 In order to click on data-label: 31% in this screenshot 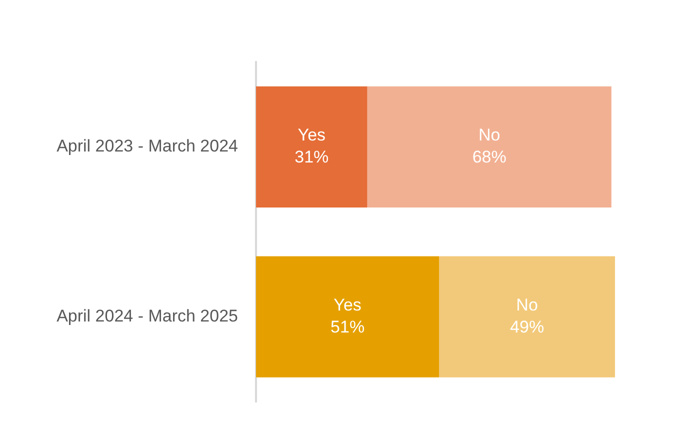, I will do `click(311, 157)`.